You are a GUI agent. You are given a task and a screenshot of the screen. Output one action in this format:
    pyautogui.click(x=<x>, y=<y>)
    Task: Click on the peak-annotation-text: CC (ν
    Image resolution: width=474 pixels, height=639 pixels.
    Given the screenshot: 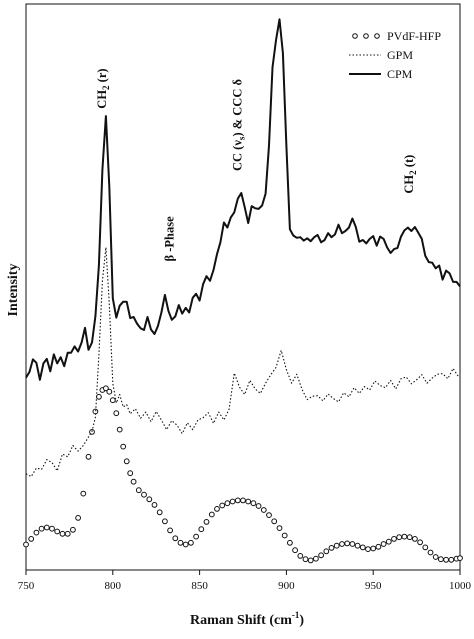 What is the action you would take?
    pyautogui.click(x=237, y=155)
    